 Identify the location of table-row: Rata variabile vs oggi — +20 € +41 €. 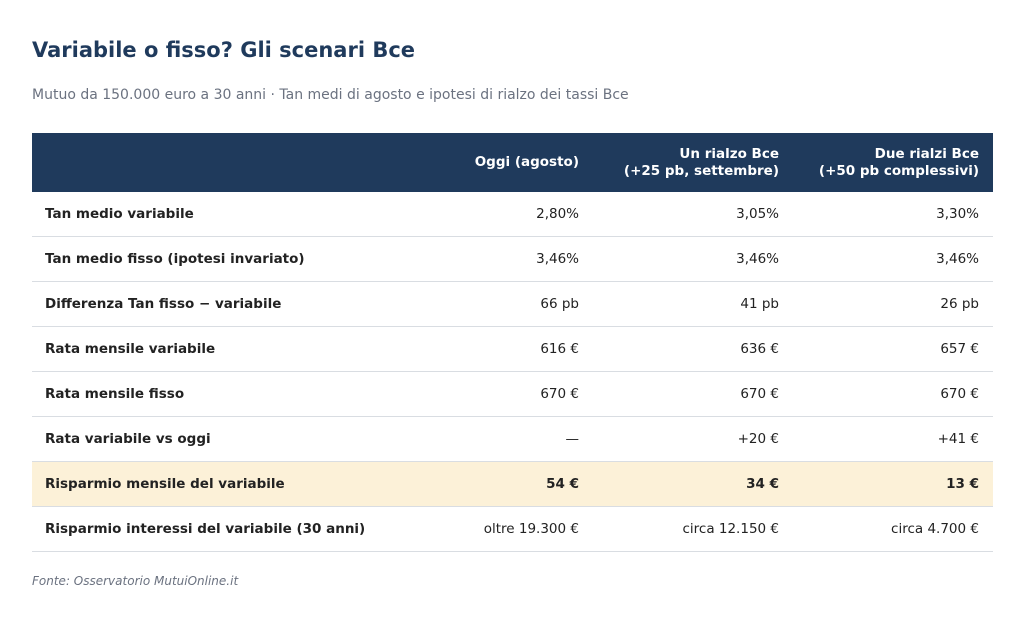
(512, 439).